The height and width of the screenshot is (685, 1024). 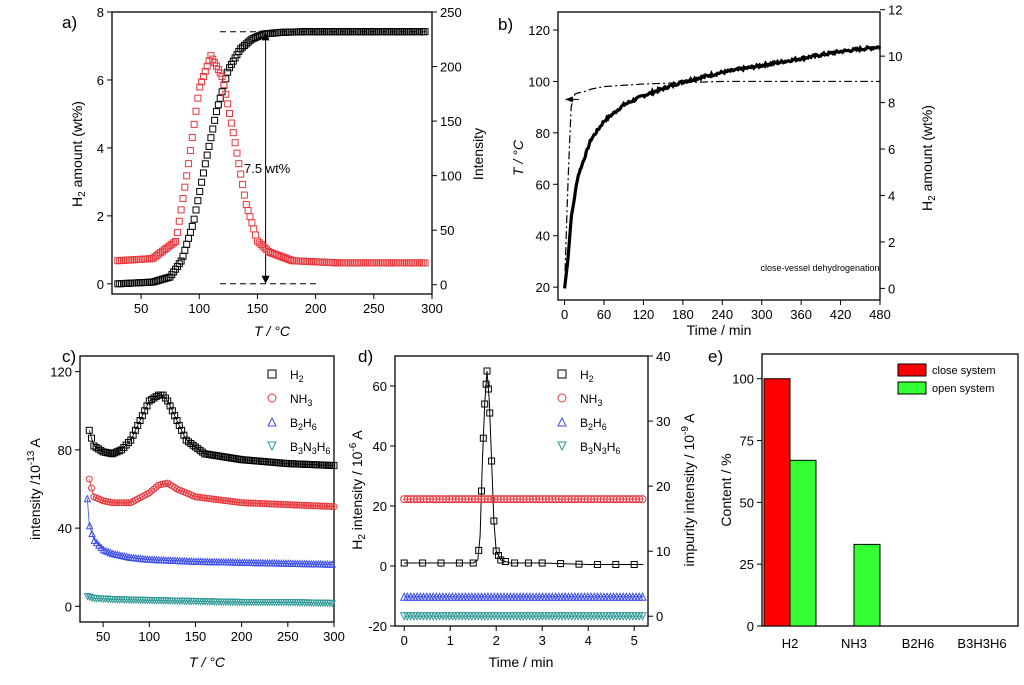 What do you see at coordinates (404, 640) in the screenshot?
I see `panel-d-xtick-label-0: 0` at bounding box center [404, 640].